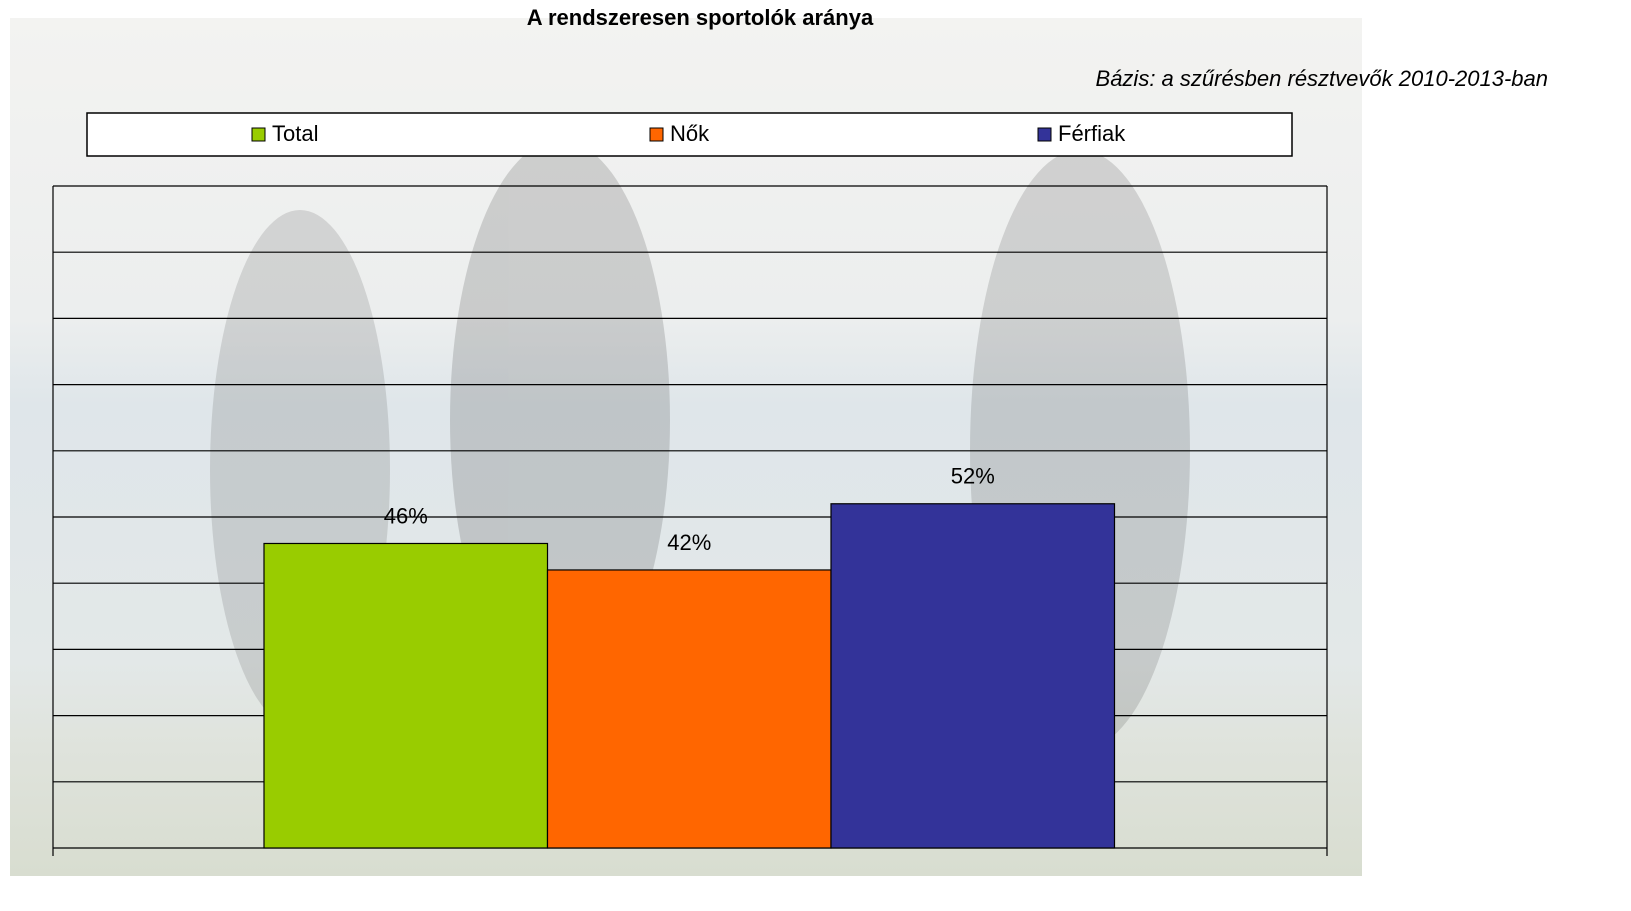 This screenshot has height=911, width=1631. I want to click on legend-box, so click(689, 134).